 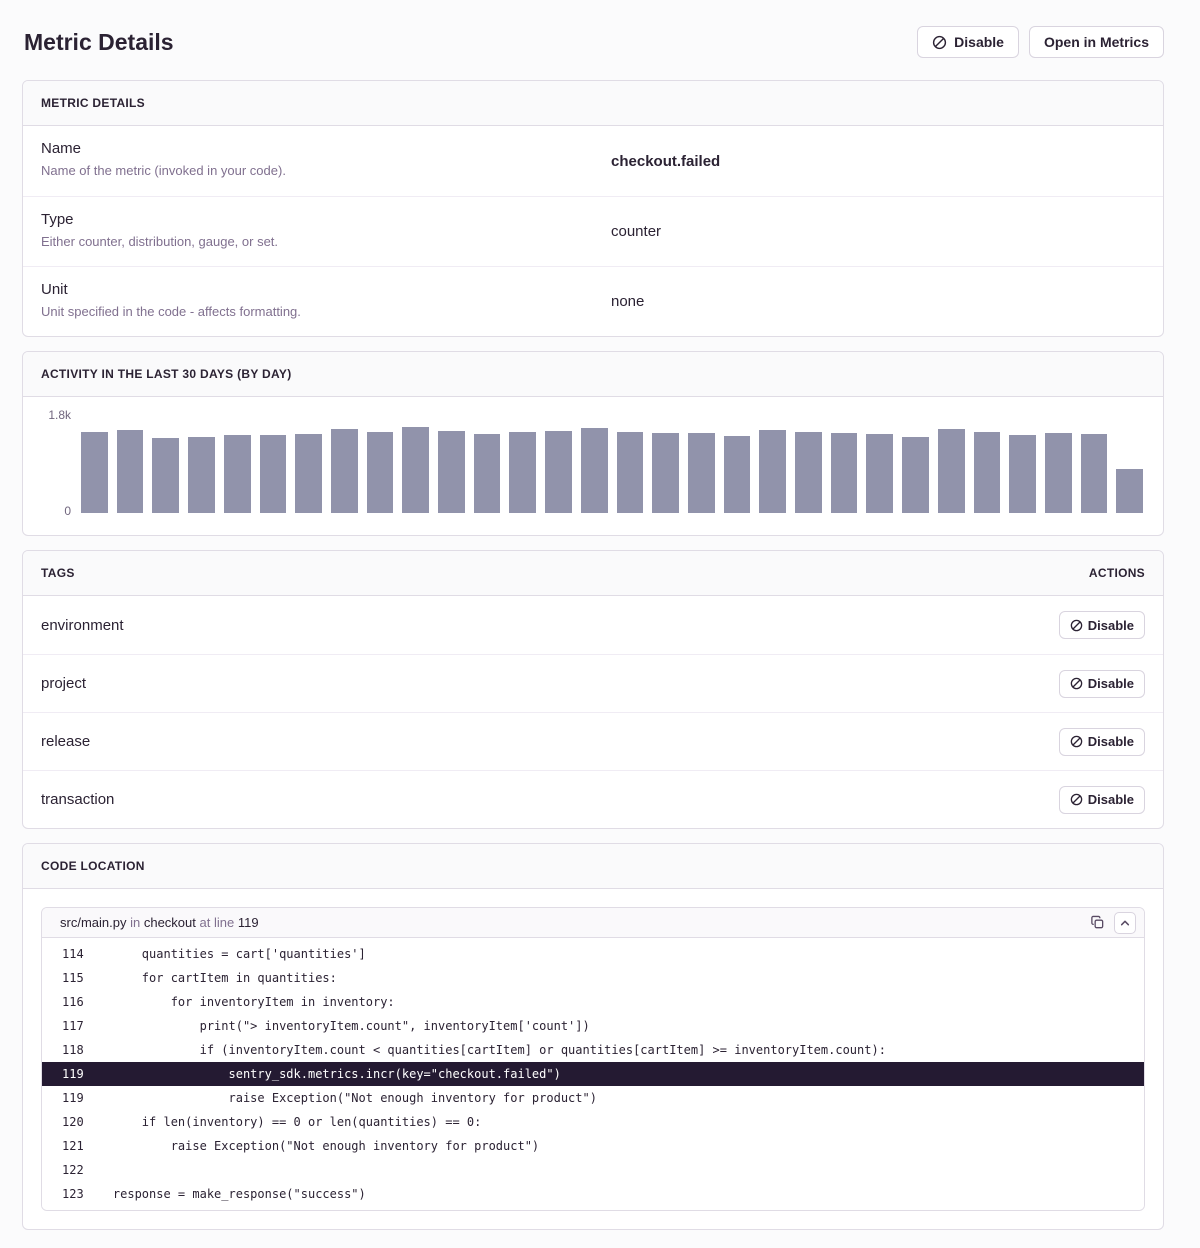 I want to click on tag-name: transaction, so click(x=78, y=799).